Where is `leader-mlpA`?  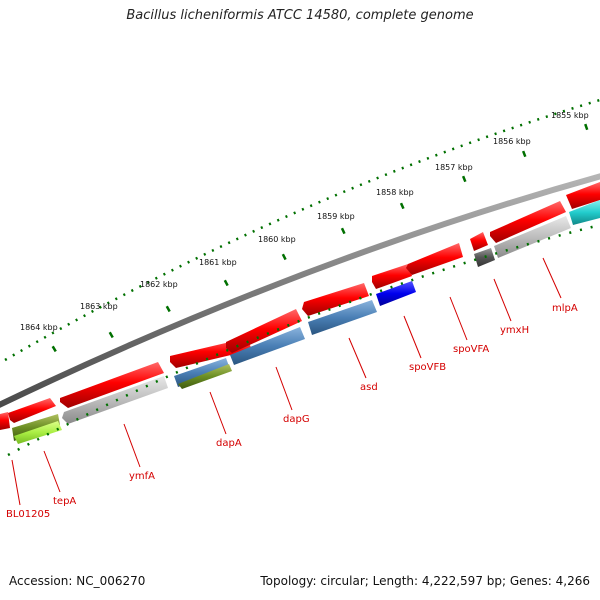
leader-mlpA is located at coordinates (552, 278).